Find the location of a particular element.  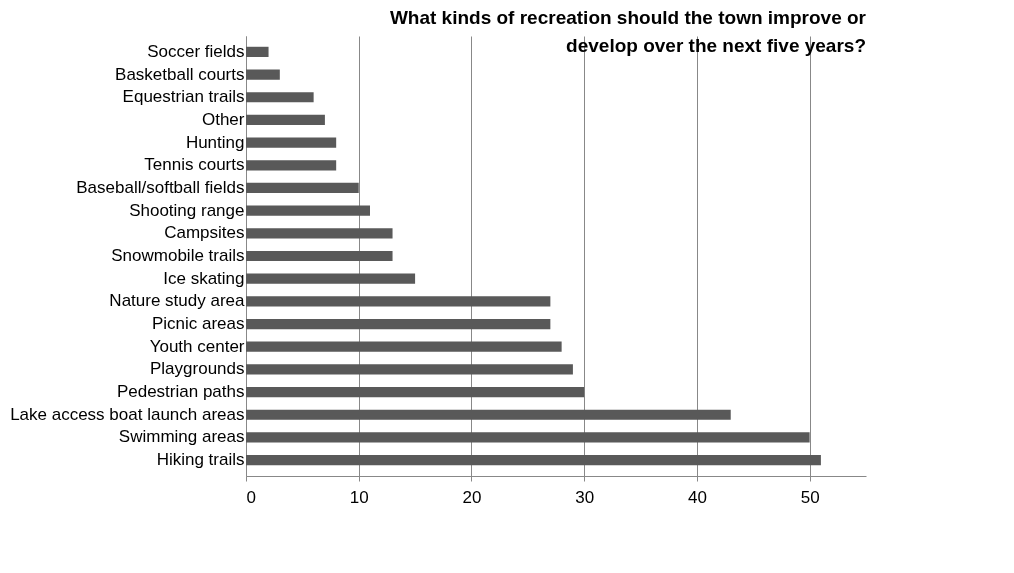

y-tick-label: Pedestrian paths is located at coordinates (180, 392).